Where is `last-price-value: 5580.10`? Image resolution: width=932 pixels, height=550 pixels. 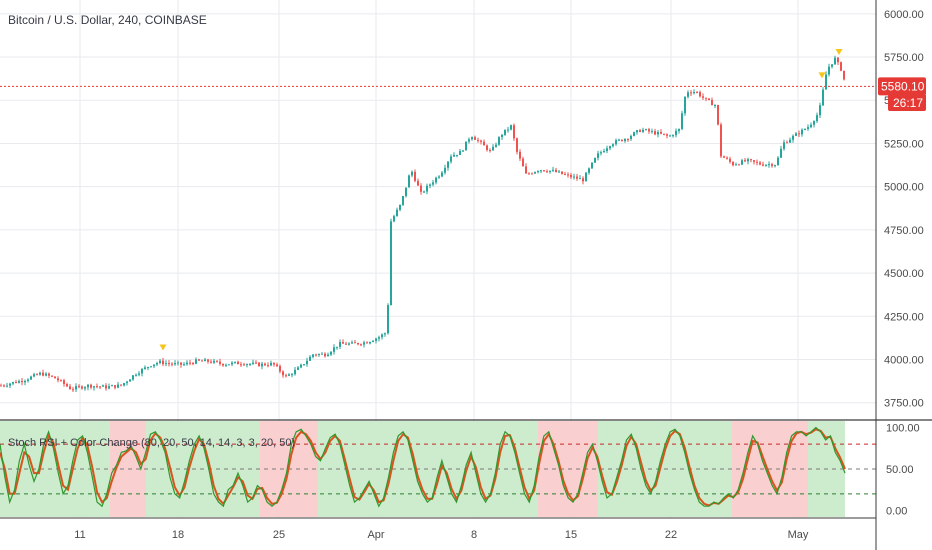
last-price-value: 5580.10 is located at coordinates (903, 86).